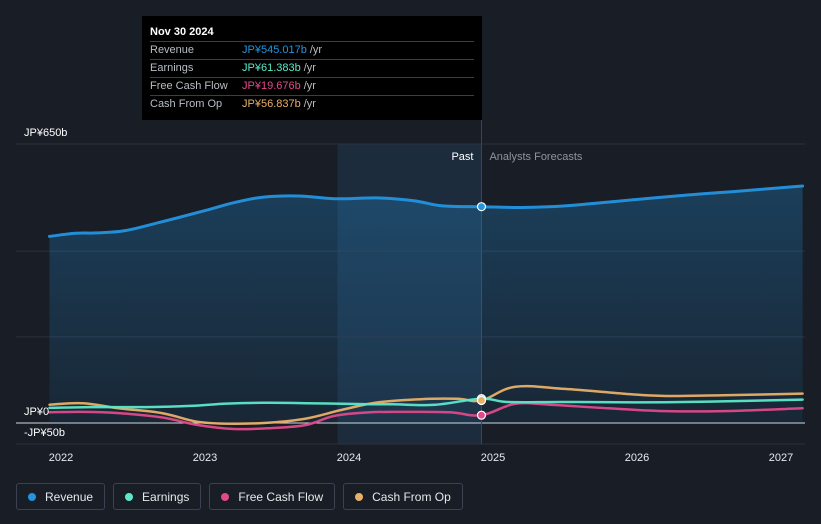 Image resolution: width=821 pixels, height=524 pixels. What do you see at coordinates (411, 496) in the screenshot?
I see `legend-label: Cash From Op` at bounding box center [411, 496].